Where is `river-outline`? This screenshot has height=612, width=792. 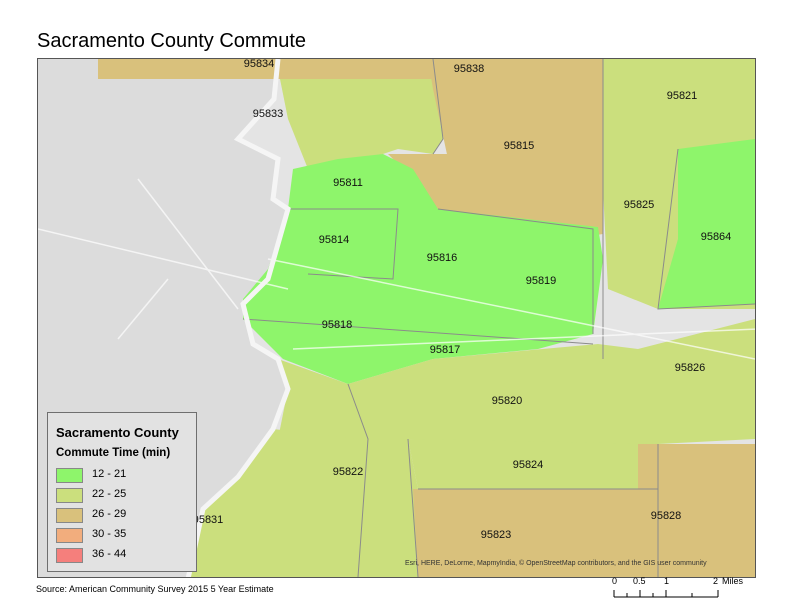 river-outline is located at coordinates (238, 318).